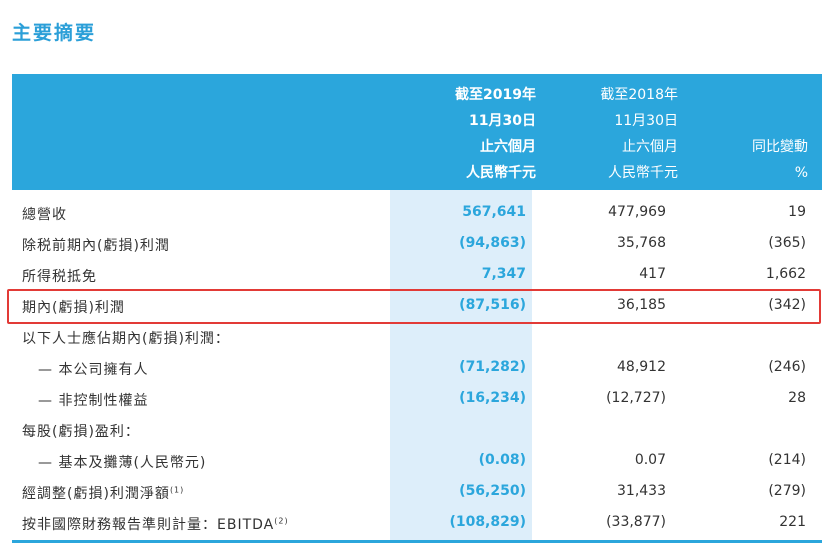 This screenshot has height=554, width=830. I want to click on header-col-2019: 截至2019年 11月30日 止六個月 人民幣千元, so click(495, 134).